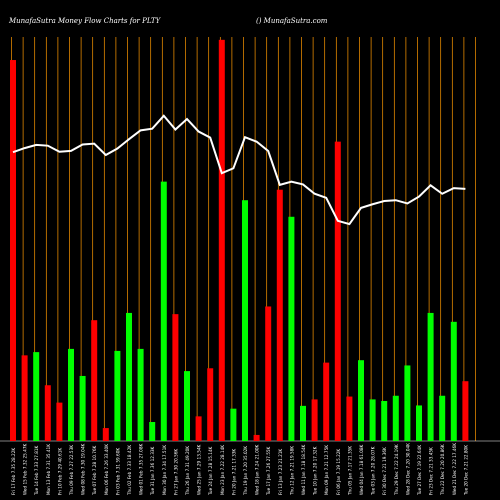 Image resolution: width=500 pixels, height=500 pixels. What do you see at coordinates (407, 469) in the screenshot?
I see `date-label: Wed 28 Dec 7.20 30.04K` at bounding box center [407, 469].